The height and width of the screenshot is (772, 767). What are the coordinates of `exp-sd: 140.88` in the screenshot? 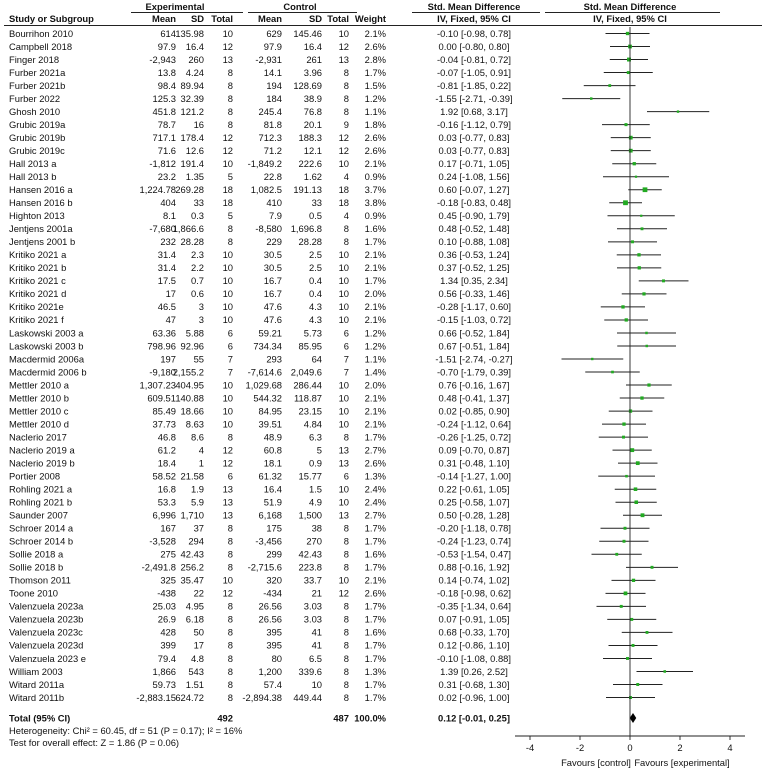 It's located at (189, 397).